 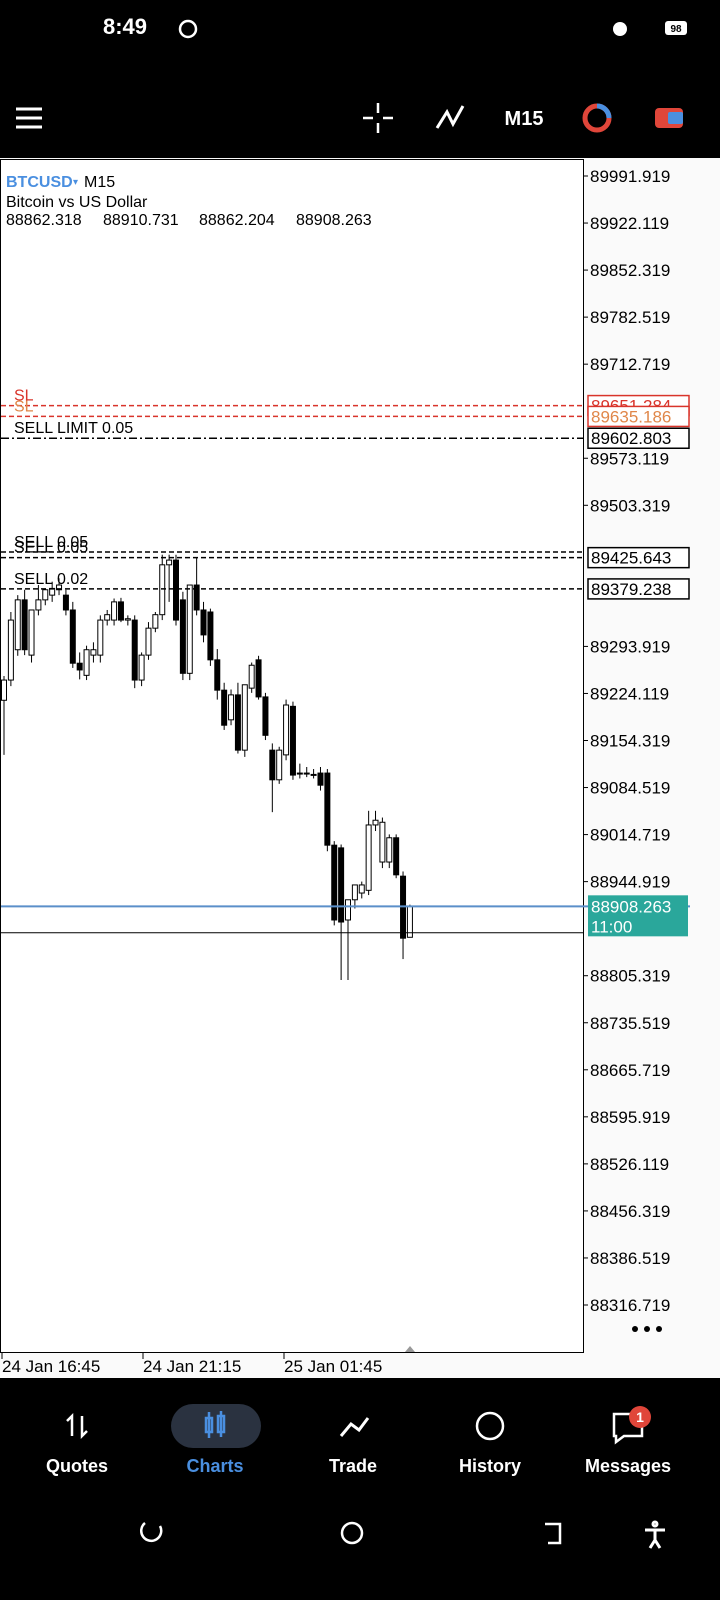 I want to click on charts-icon, so click(x=215, y=1424).